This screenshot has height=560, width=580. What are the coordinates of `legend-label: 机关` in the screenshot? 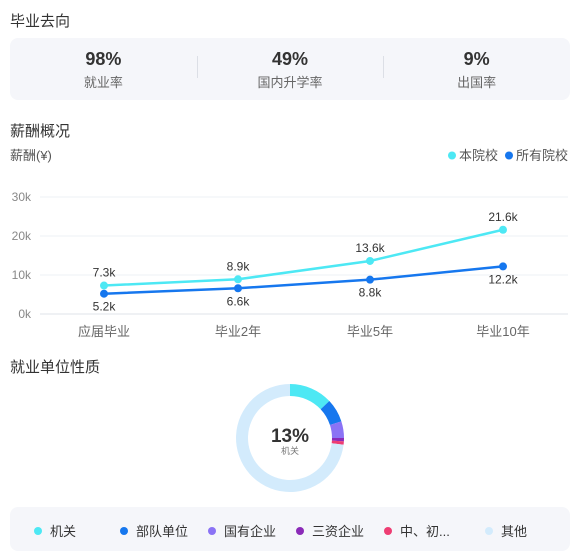 It's located at (63, 531).